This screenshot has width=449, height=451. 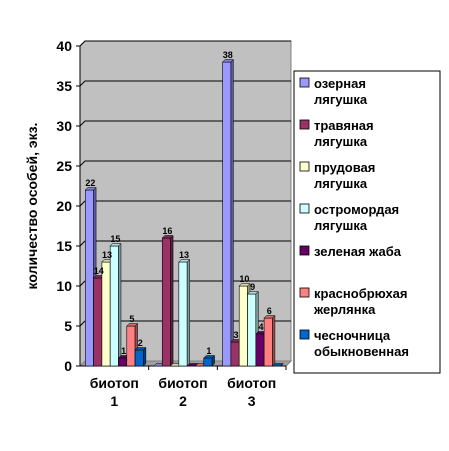 What do you see at coordinates (167, 231) in the screenshot?
I see `data-label: 16` at bounding box center [167, 231].